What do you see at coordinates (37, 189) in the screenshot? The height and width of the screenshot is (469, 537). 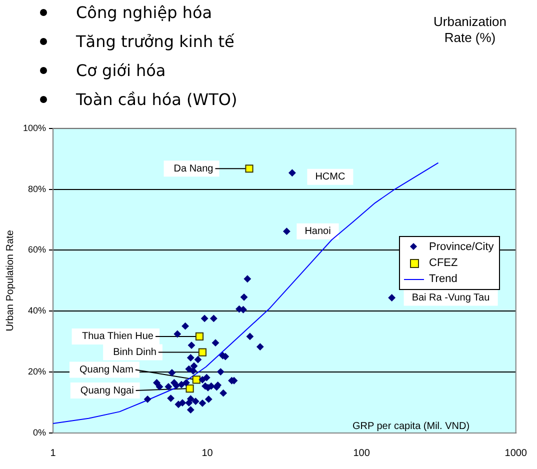 I see `y-tick-label: 80%` at bounding box center [37, 189].